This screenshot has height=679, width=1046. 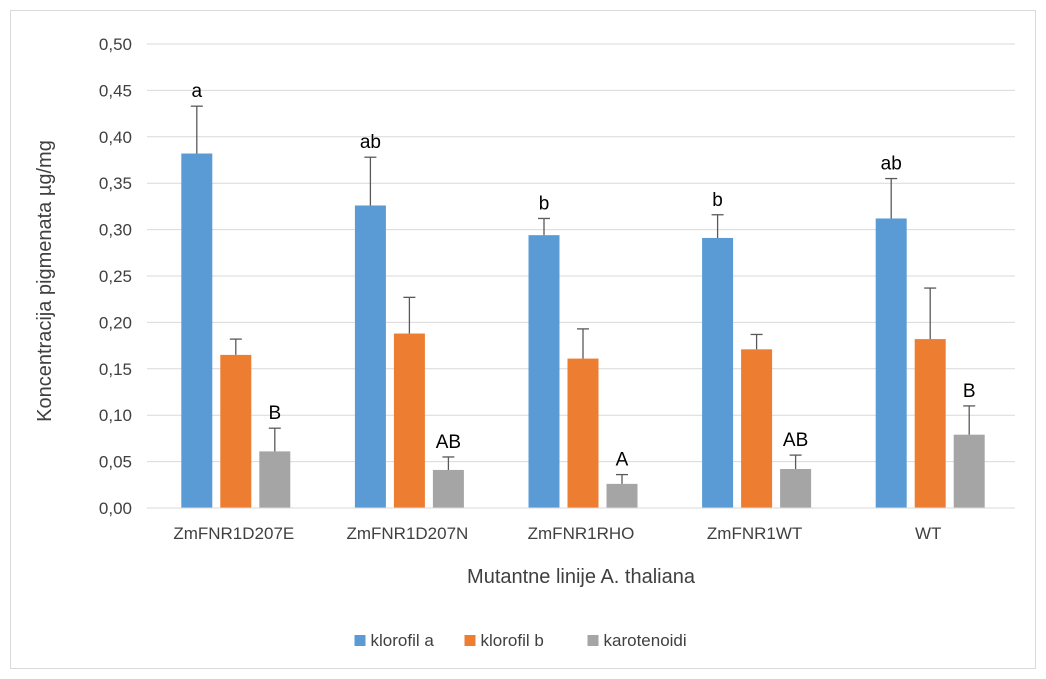 I want to click on bar-karotenoidi-WT, so click(x=969, y=471).